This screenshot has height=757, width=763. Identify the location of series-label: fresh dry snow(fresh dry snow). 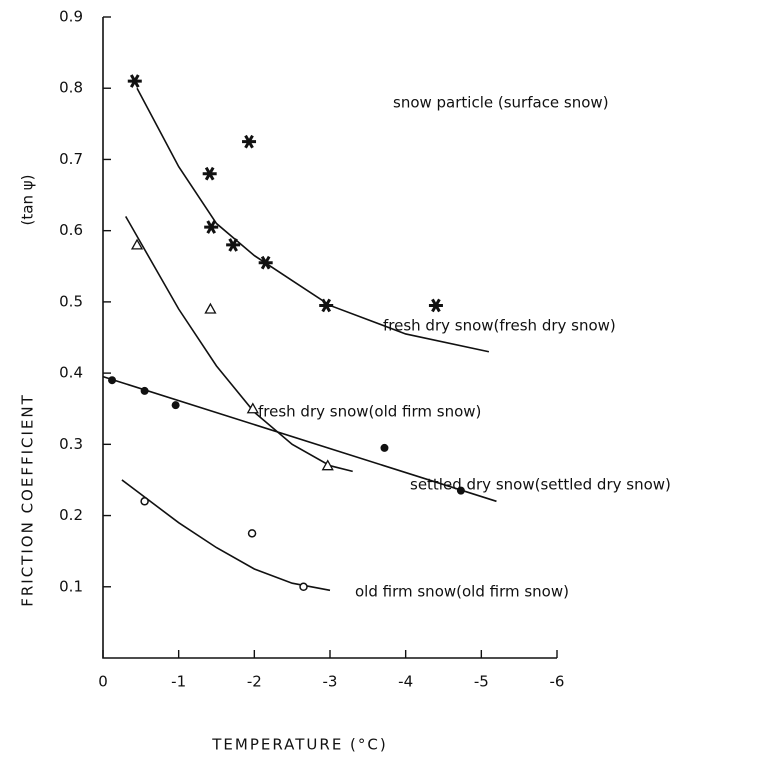
(499, 326).